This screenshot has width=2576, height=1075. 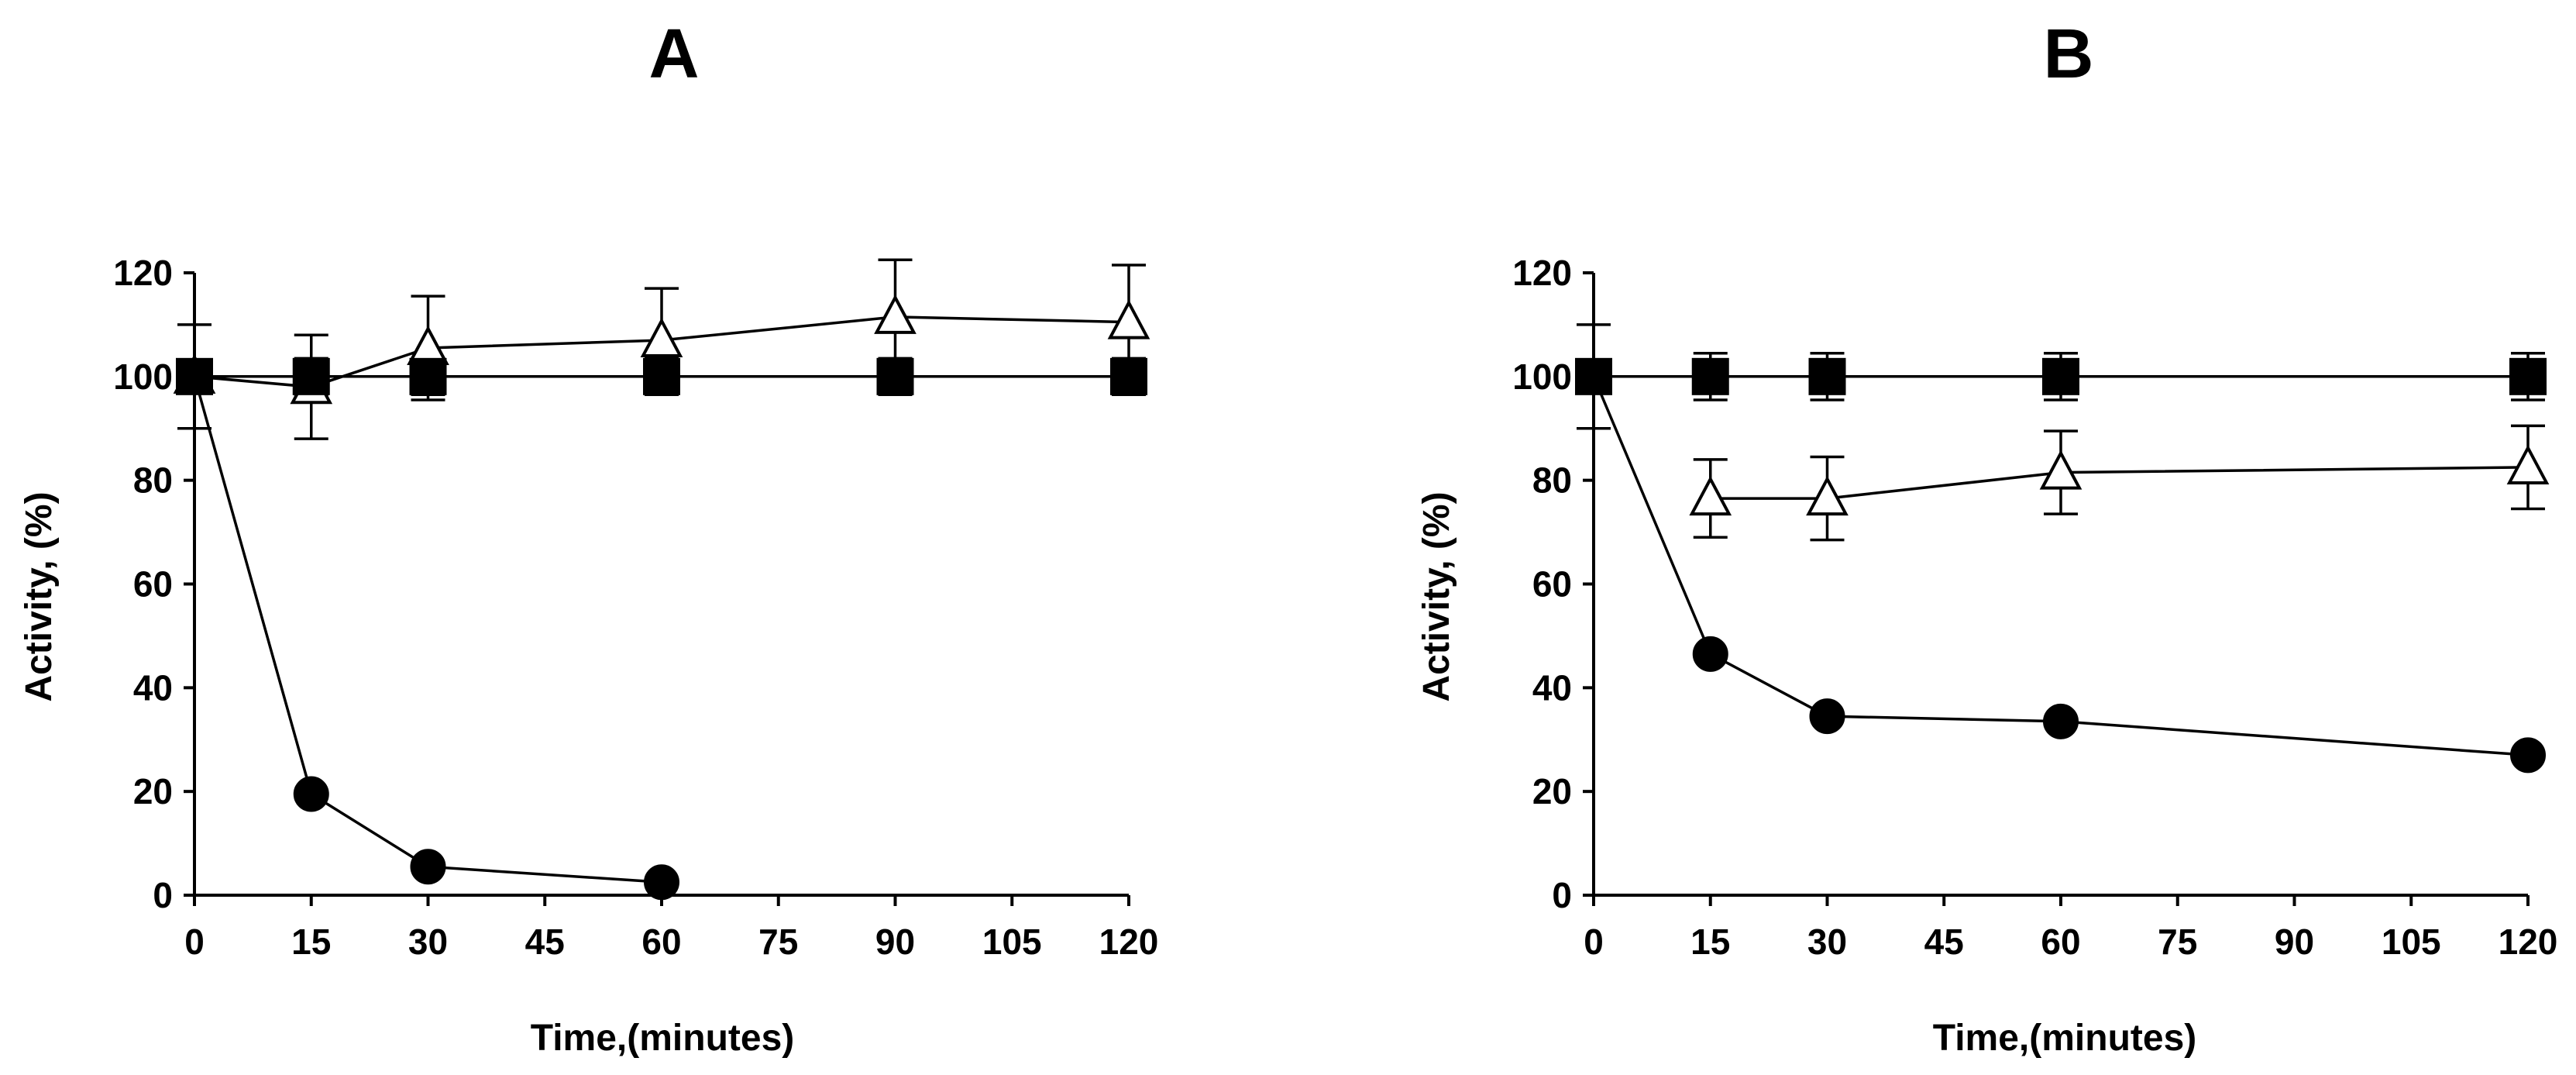 I want to click on panel-b-y-tick-label: 40, so click(x=1552, y=687).